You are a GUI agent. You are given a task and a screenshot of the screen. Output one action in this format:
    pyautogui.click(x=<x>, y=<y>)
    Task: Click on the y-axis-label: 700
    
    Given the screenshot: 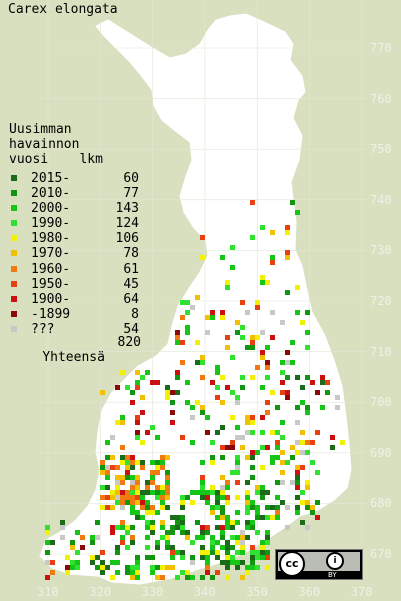 What is the action you would take?
    pyautogui.click(x=381, y=402)
    